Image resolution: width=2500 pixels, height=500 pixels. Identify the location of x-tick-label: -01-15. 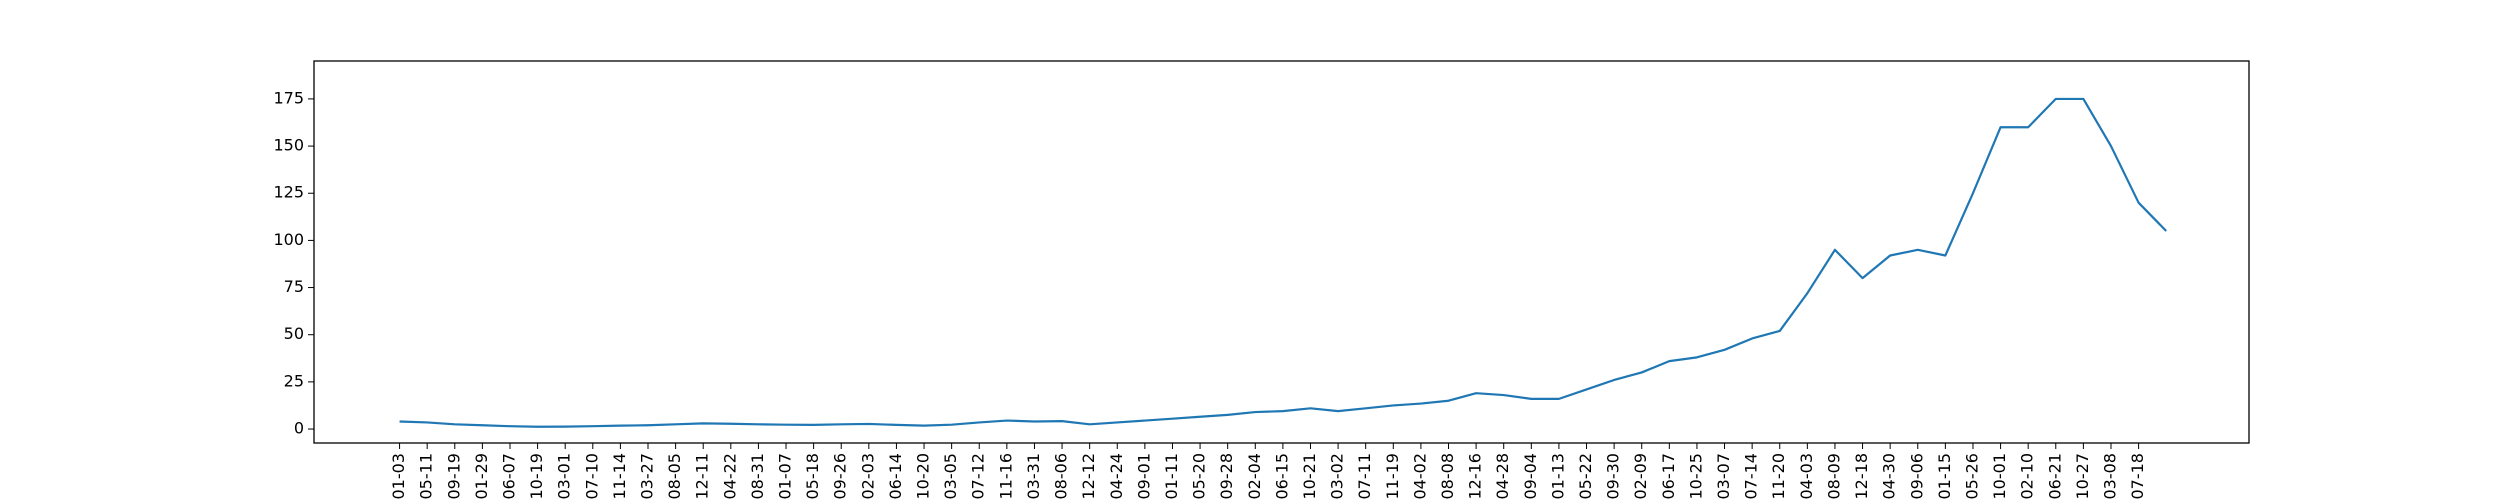
(1944, 476).